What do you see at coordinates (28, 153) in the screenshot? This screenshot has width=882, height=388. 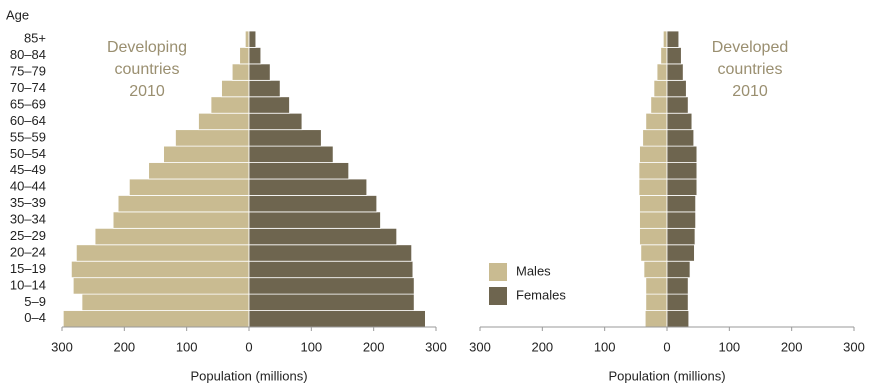 I see `y-tick-label: 50–54` at bounding box center [28, 153].